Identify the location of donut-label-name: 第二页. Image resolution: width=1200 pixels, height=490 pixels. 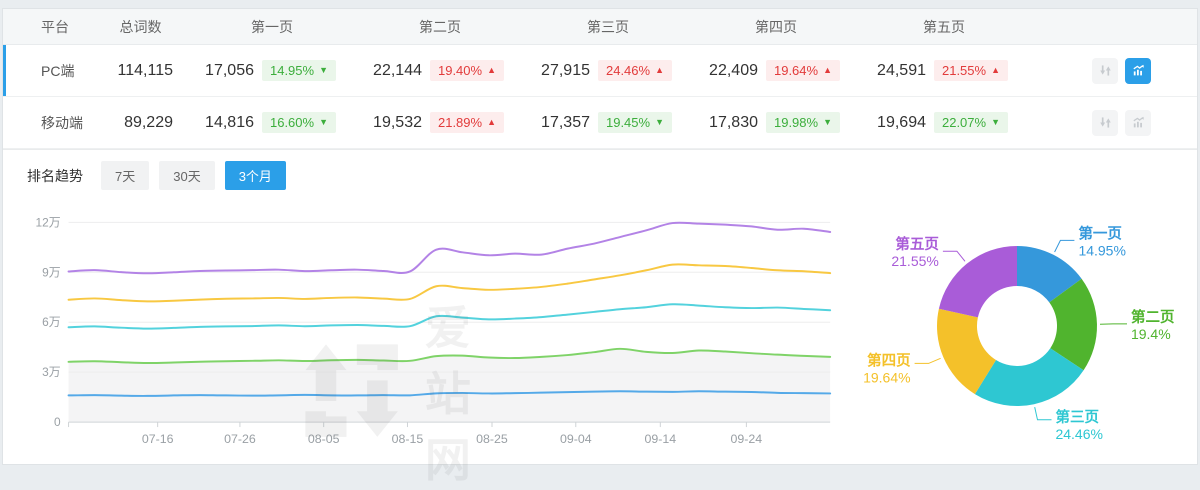
(1153, 317).